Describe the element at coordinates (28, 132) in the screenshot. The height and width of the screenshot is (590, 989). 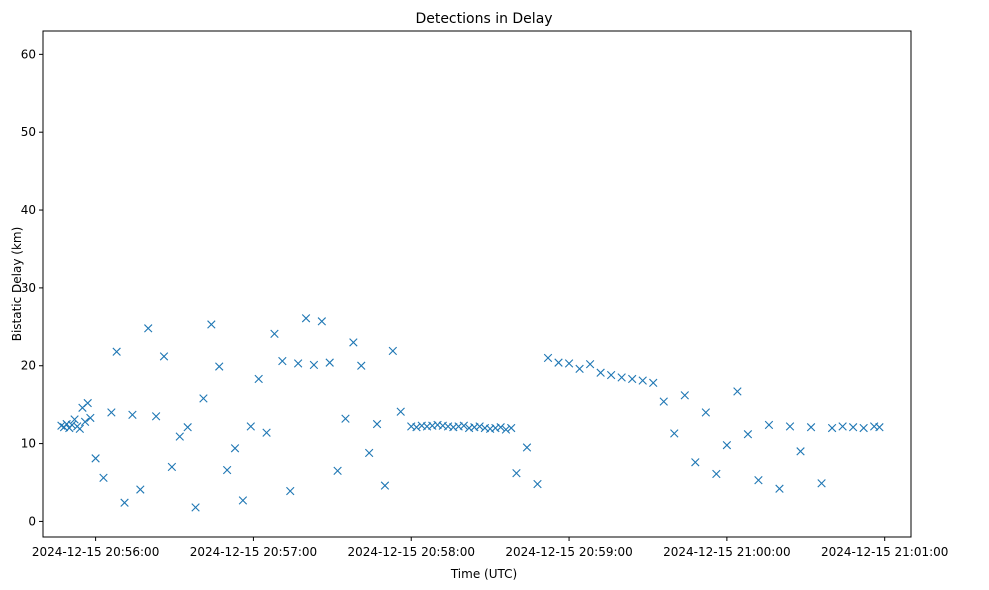
I see `y-tick-label: 50` at that location.